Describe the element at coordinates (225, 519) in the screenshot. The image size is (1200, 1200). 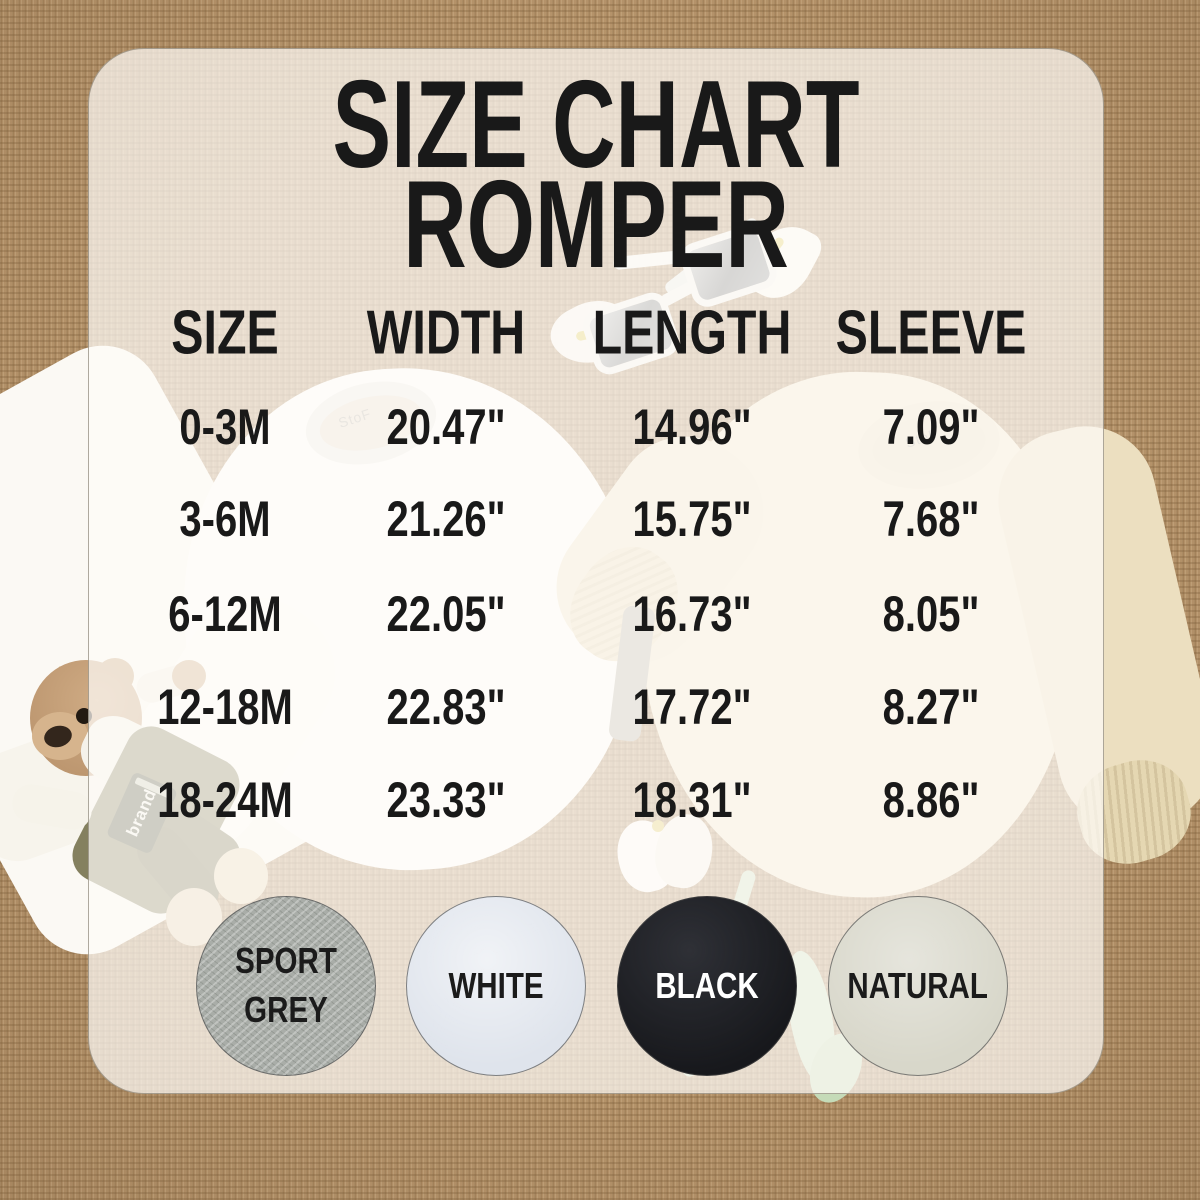
I see `size-cell: 3-6M` at that location.